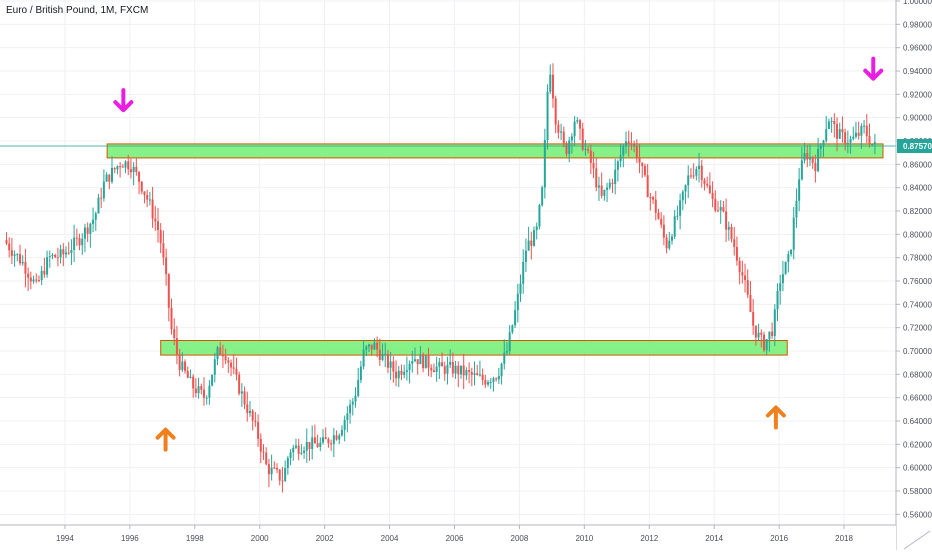  What do you see at coordinates (917, 48) in the screenshot?
I see `y-tick-label: 0.96000` at bounding box center [917, 48].